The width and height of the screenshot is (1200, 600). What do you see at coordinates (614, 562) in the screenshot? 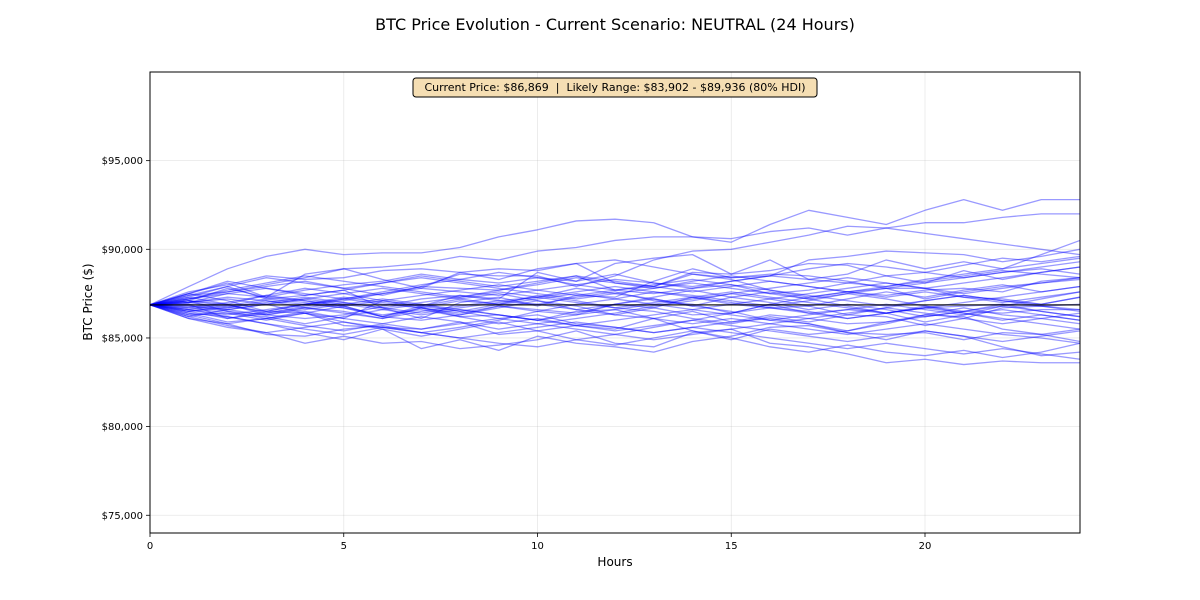
I see `x-axis-label: Hours` at bounding box center [614, 562].